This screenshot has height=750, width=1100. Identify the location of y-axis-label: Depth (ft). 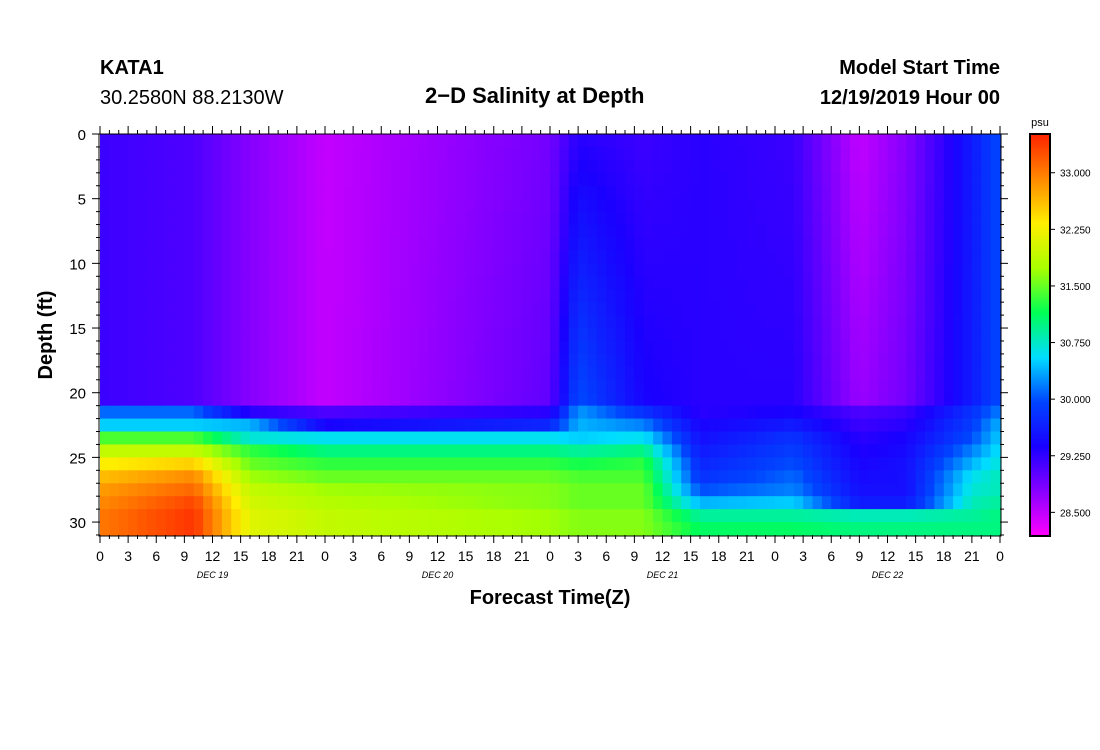
(46, 335).